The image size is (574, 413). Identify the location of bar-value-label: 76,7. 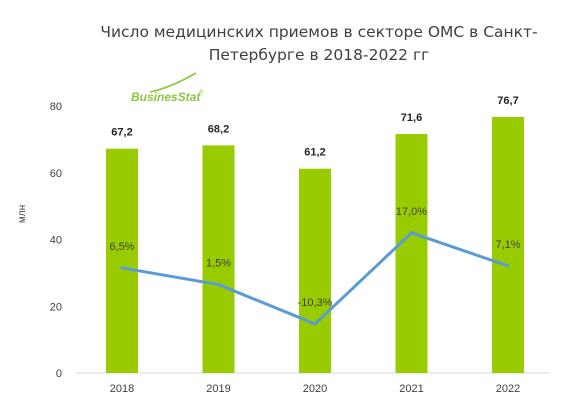
(507, 101).